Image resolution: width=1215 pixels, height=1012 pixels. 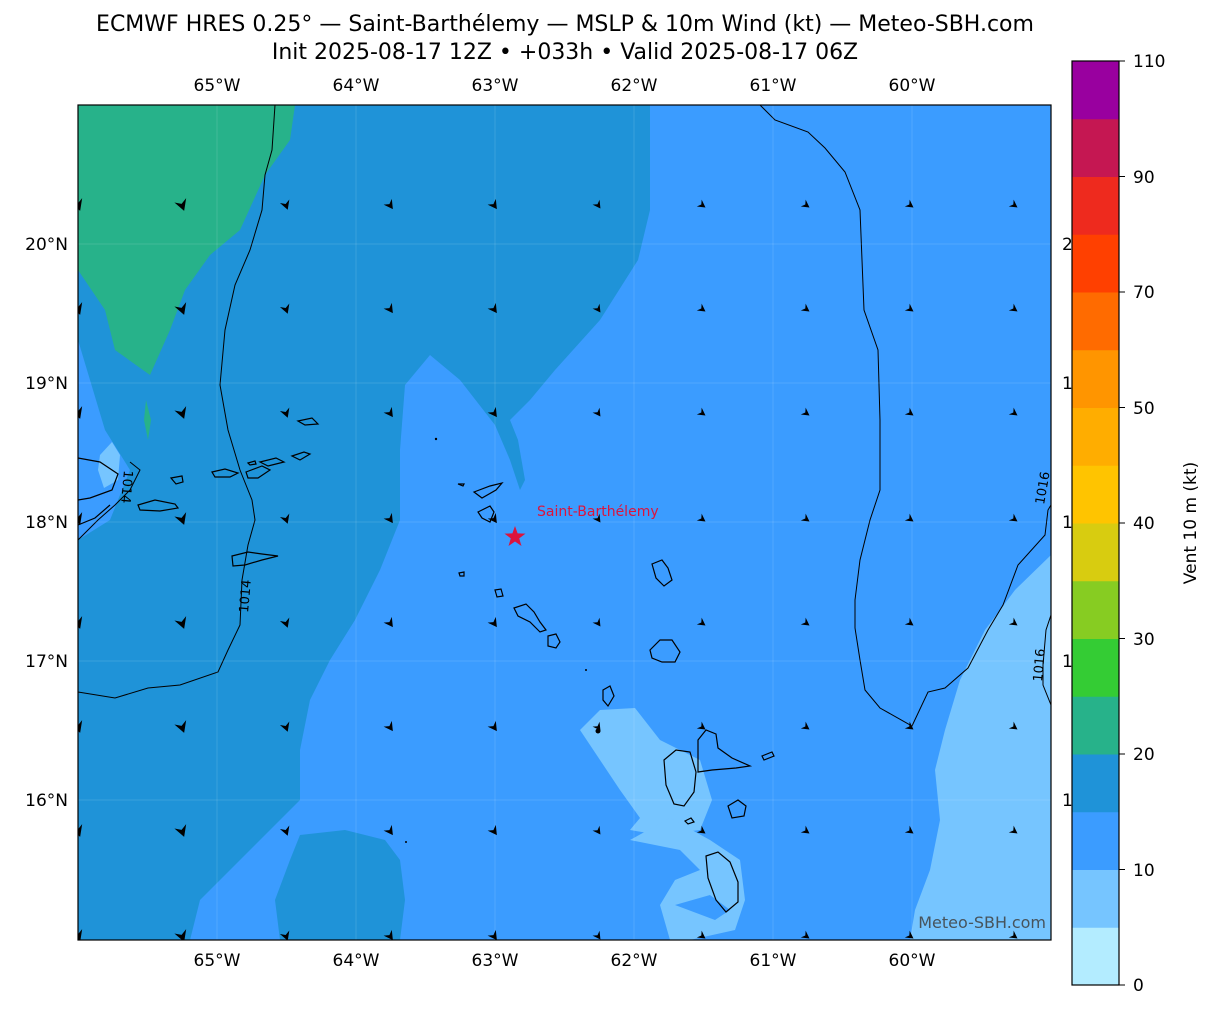 I want to click on lat-label: 18°N, so click(x=46, y=523).